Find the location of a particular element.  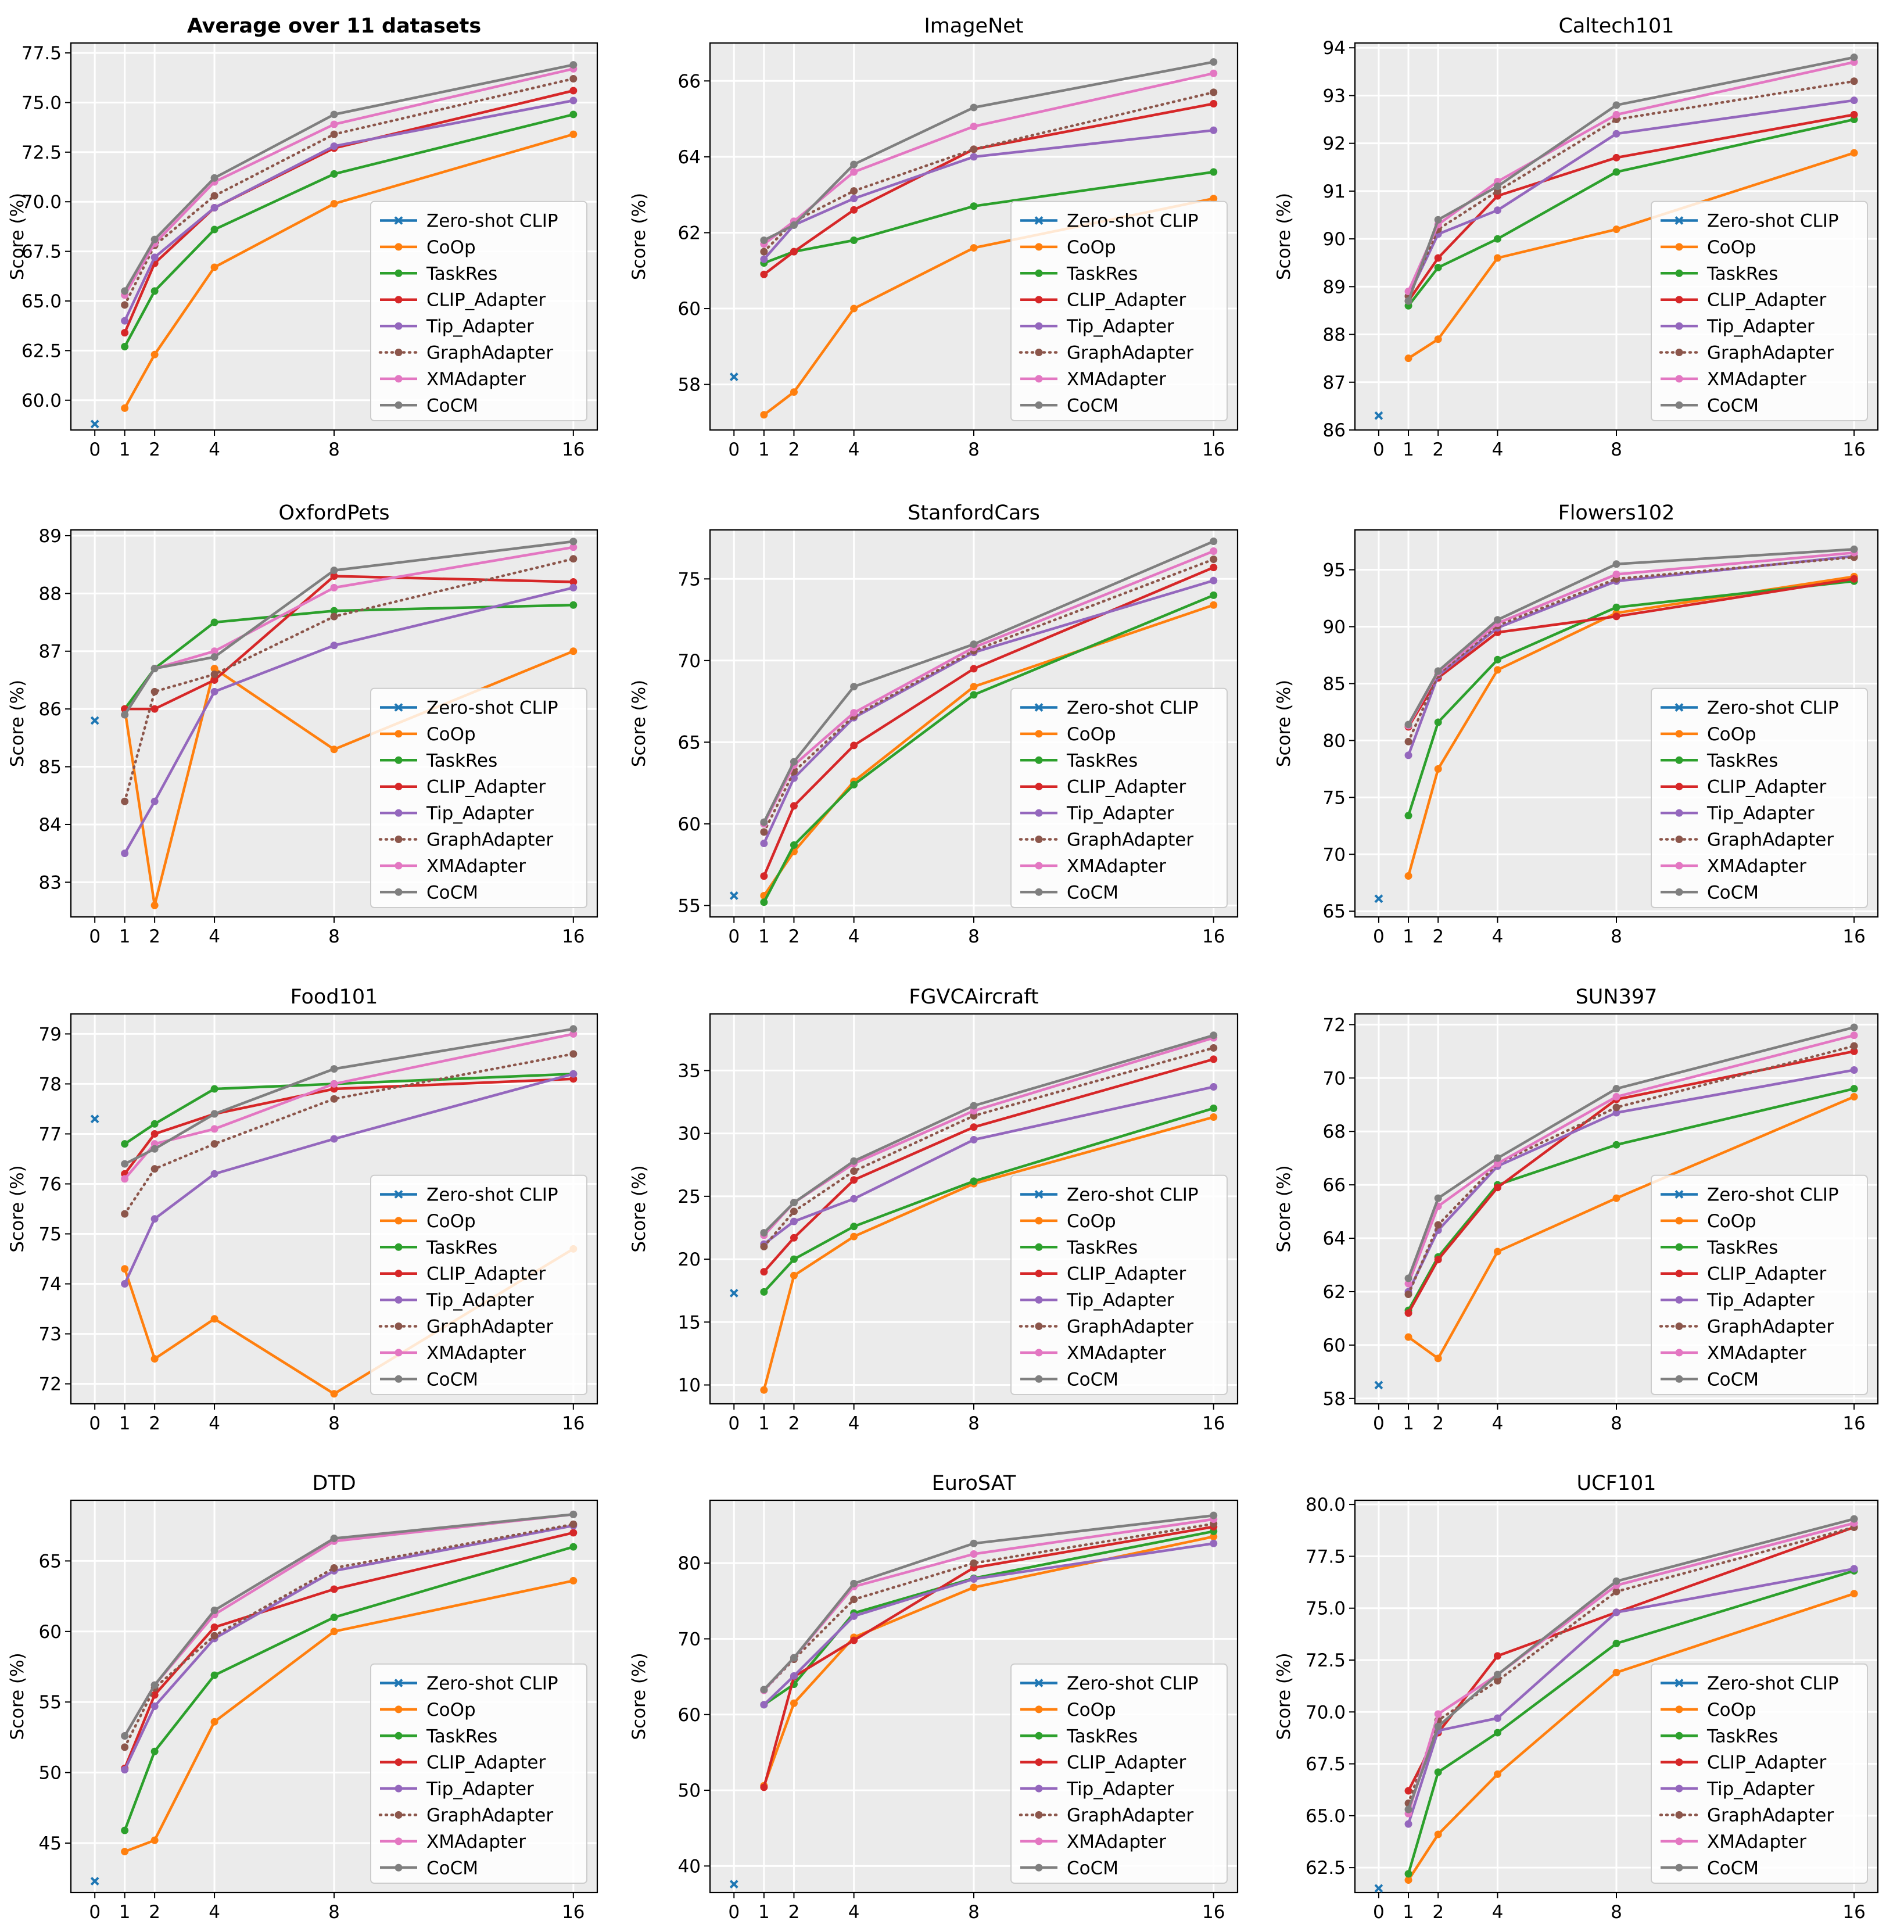

y-tick-label: 80 is located at coordinates (689, 1563).